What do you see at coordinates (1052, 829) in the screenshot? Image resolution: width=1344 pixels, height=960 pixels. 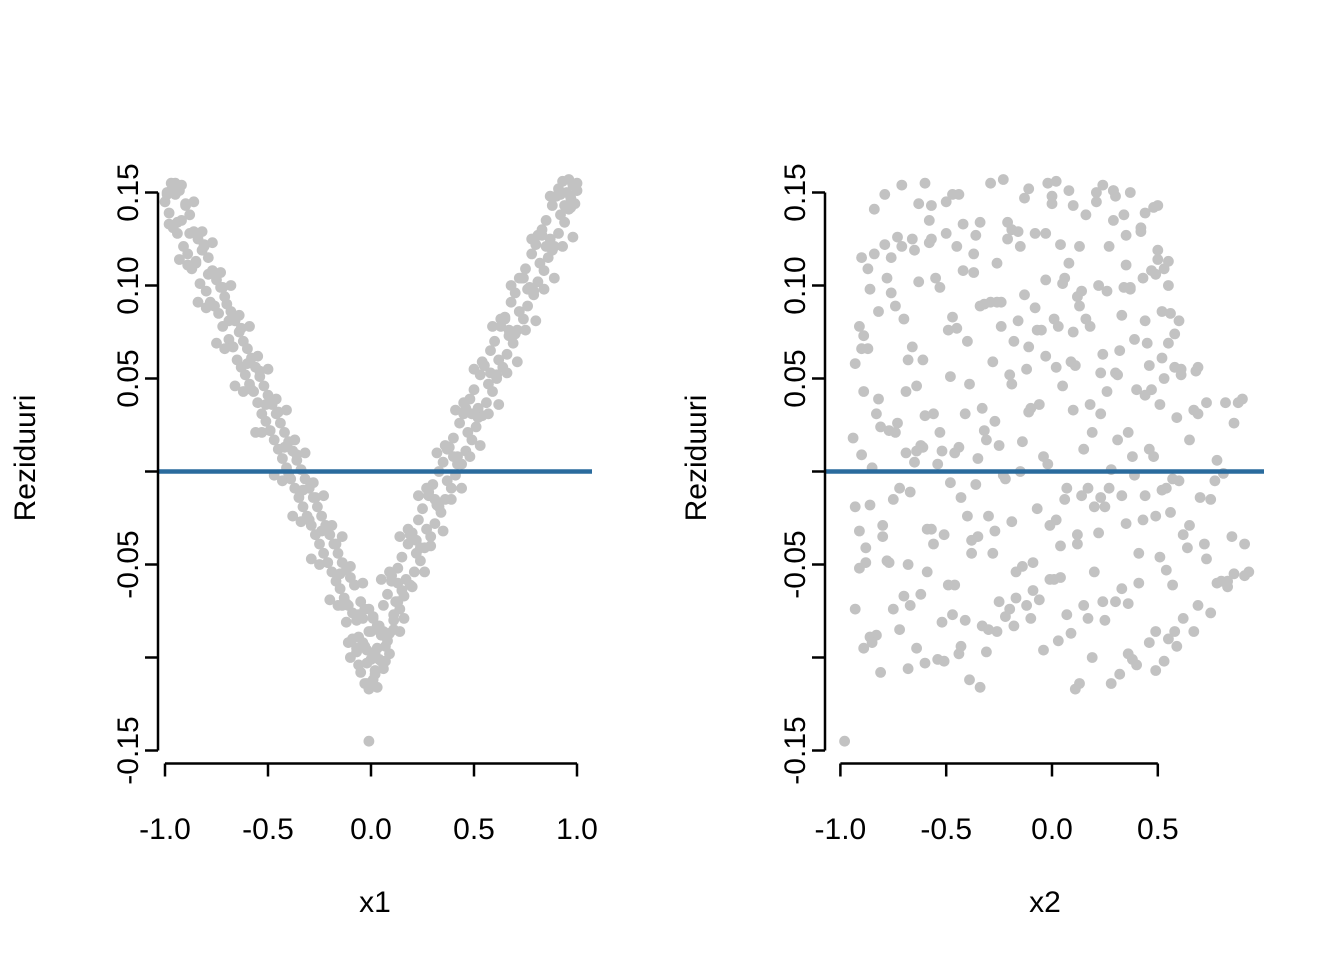 I see `x-tick-label: 0.0` at bounding box center [1052, 829].